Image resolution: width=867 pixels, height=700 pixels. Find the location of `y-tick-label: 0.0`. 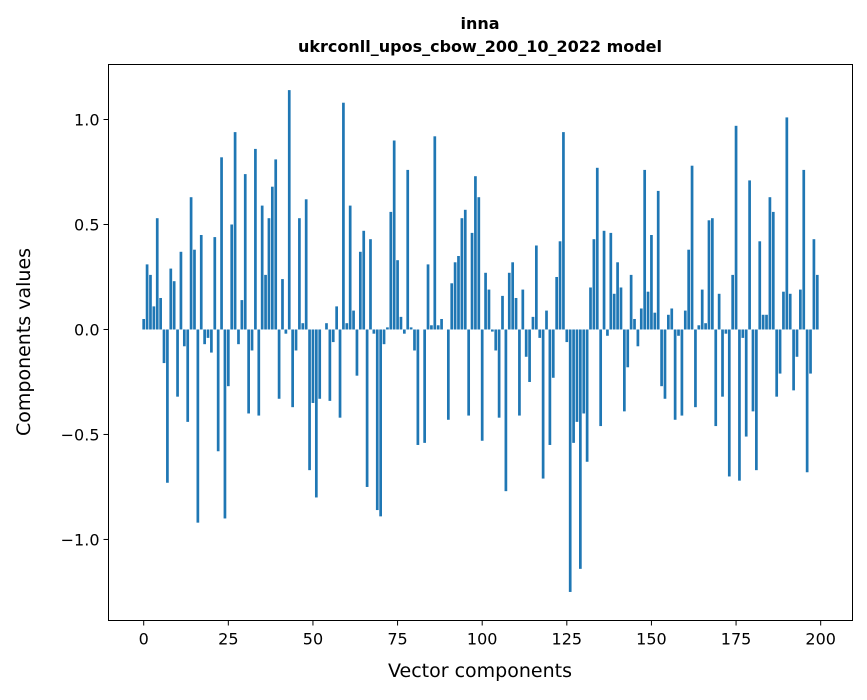

y-tick-label: 0.0 is located at coordinates (86, 329).